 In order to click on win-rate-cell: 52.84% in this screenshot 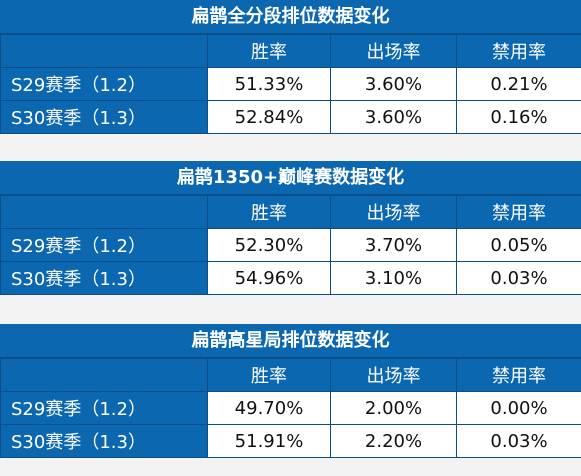, I will do `click(269, 117)`.